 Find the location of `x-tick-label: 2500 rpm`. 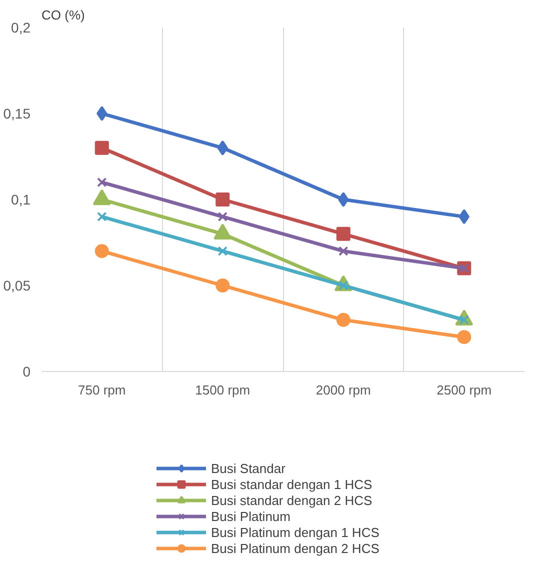

x-tick-label: 2500 rpm is located at coordinates (464, 390).